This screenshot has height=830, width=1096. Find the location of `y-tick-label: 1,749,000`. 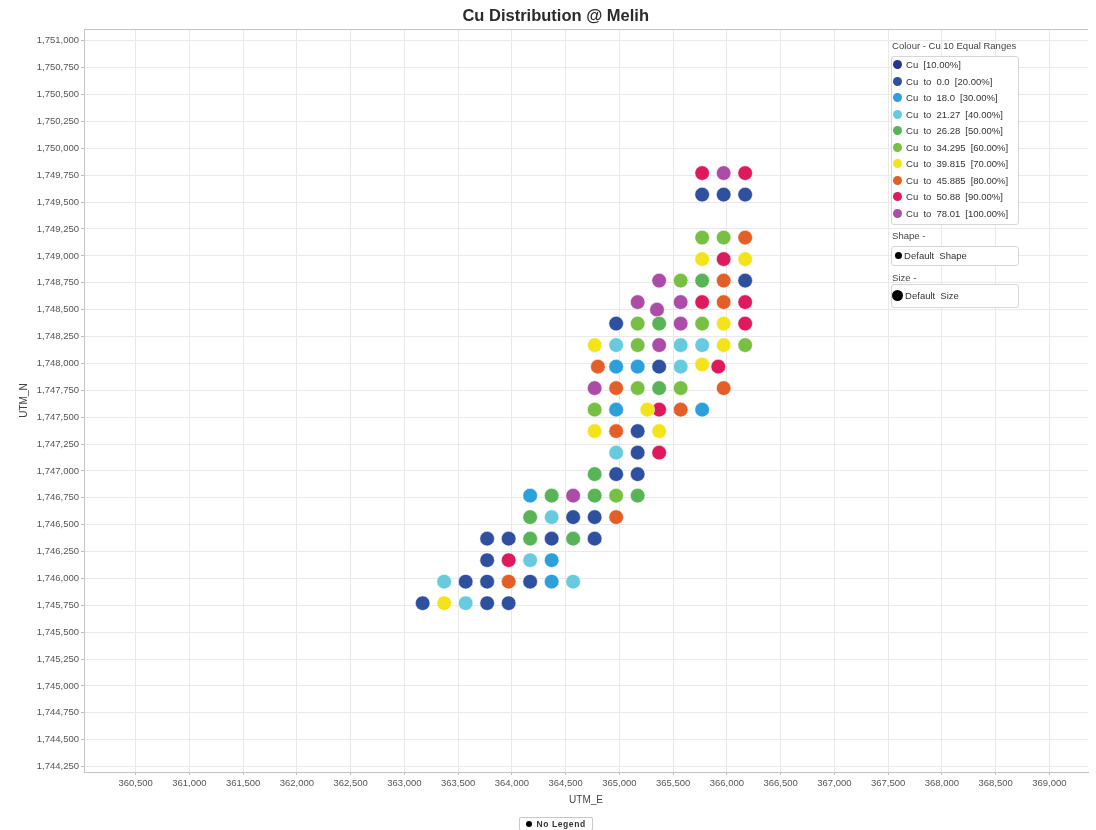

y-tick-label: 1,749,000 is located at coordinates (57, 255).